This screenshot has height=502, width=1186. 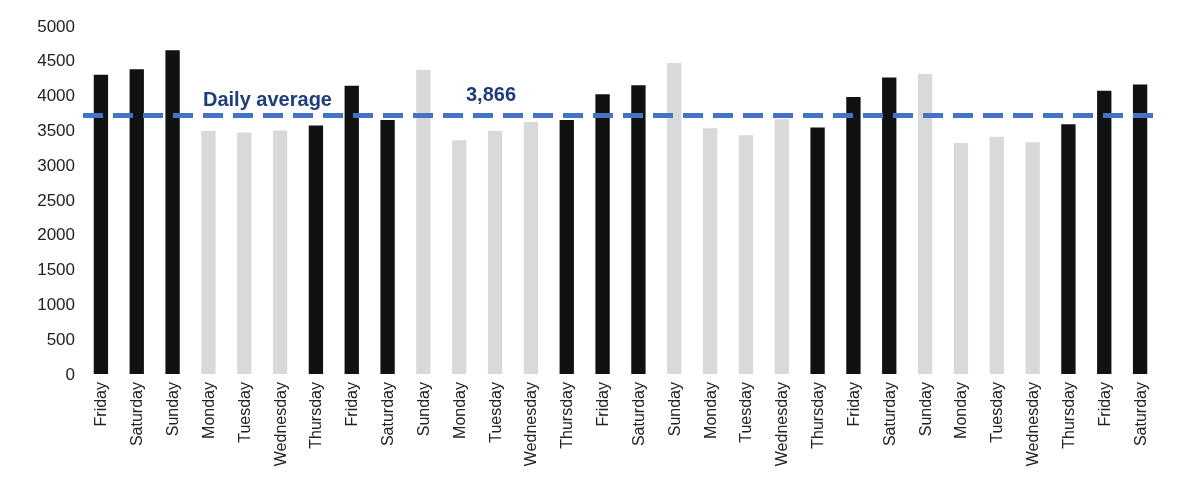 What do you see at coordinates (267, 99) in the screenshot?
I see `ref-line-label: Daily average` at bounding box center [267, 99].